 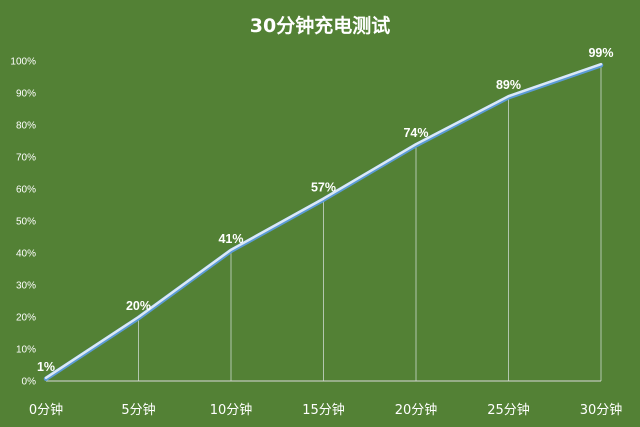 I want to click on x-tick-label: 0分钟, so click(x=46, y=410).